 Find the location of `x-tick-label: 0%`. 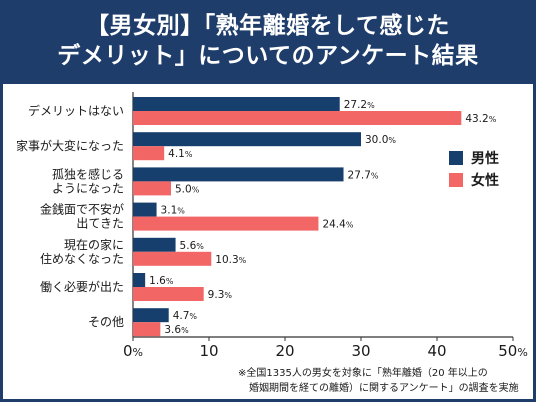

x-tick-label: 0% is located at coordinates (133, 351).